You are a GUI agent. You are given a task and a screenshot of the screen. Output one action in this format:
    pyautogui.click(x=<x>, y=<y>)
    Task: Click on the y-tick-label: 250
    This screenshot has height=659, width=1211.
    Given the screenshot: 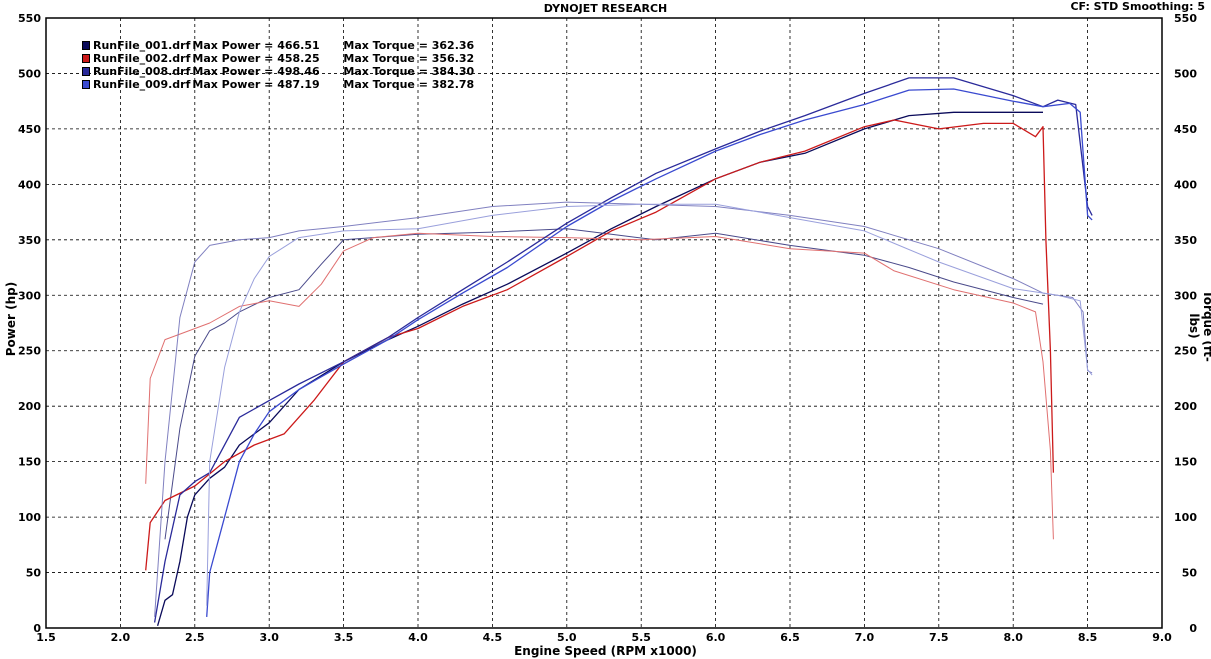 What is the action you would take?
    pyautogui.click(x=29, y=351)
    